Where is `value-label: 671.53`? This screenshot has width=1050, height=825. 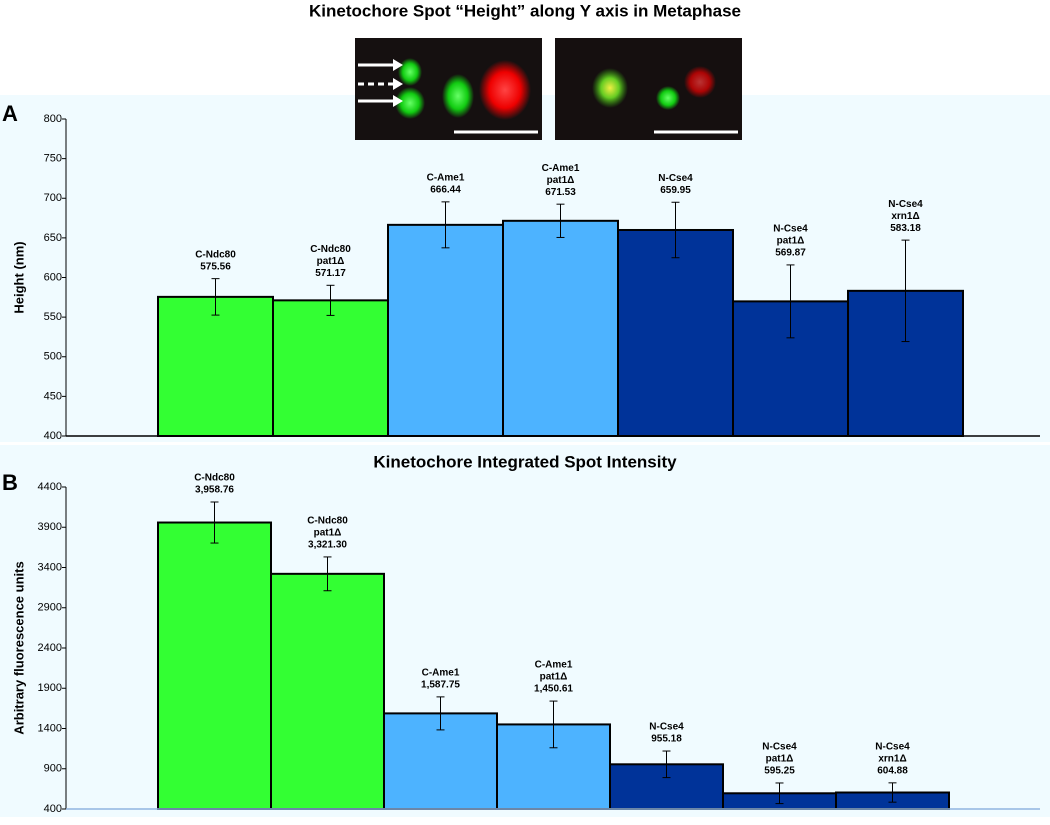 value-label: 671.53 is located at coordinates (560, 192).